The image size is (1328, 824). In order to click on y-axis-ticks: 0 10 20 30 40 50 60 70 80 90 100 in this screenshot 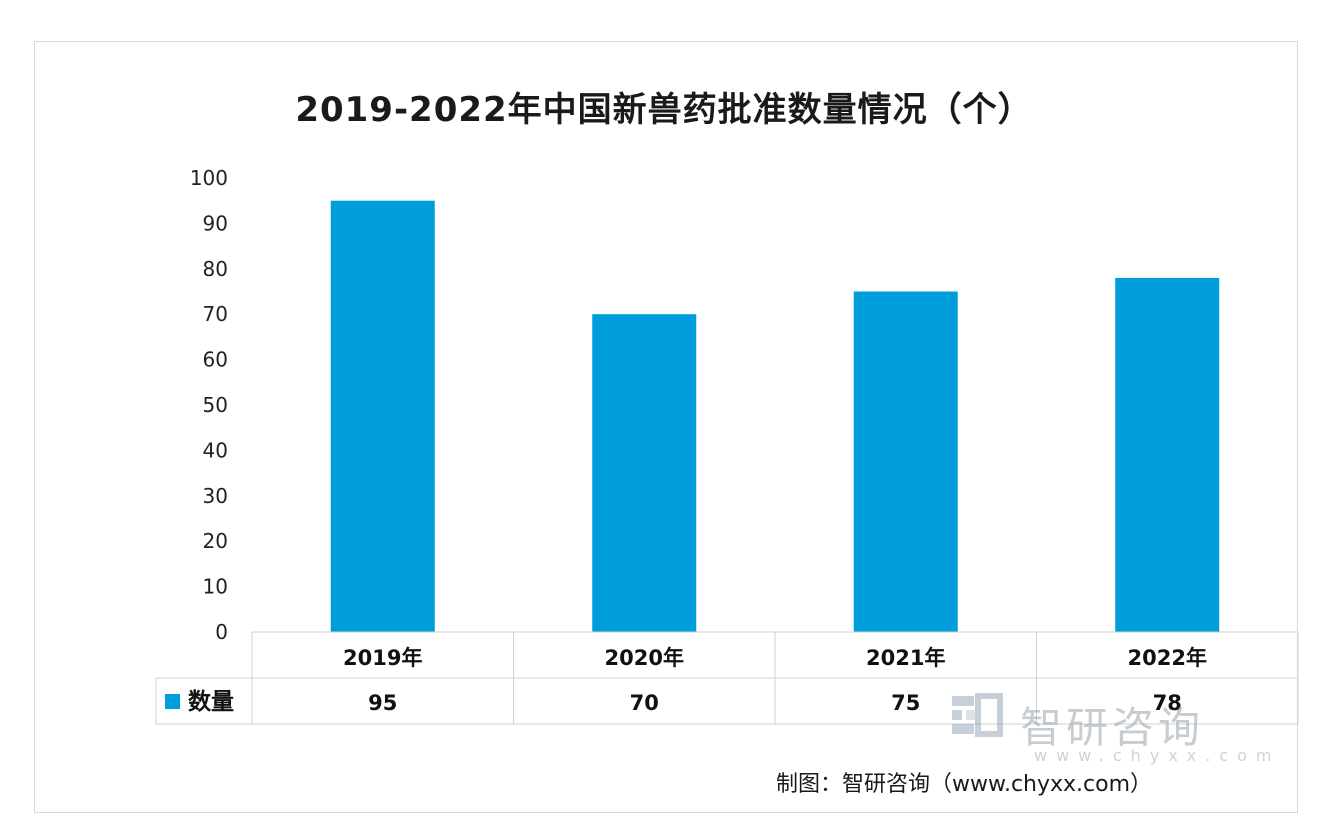, I will do `click(209, 405)`.